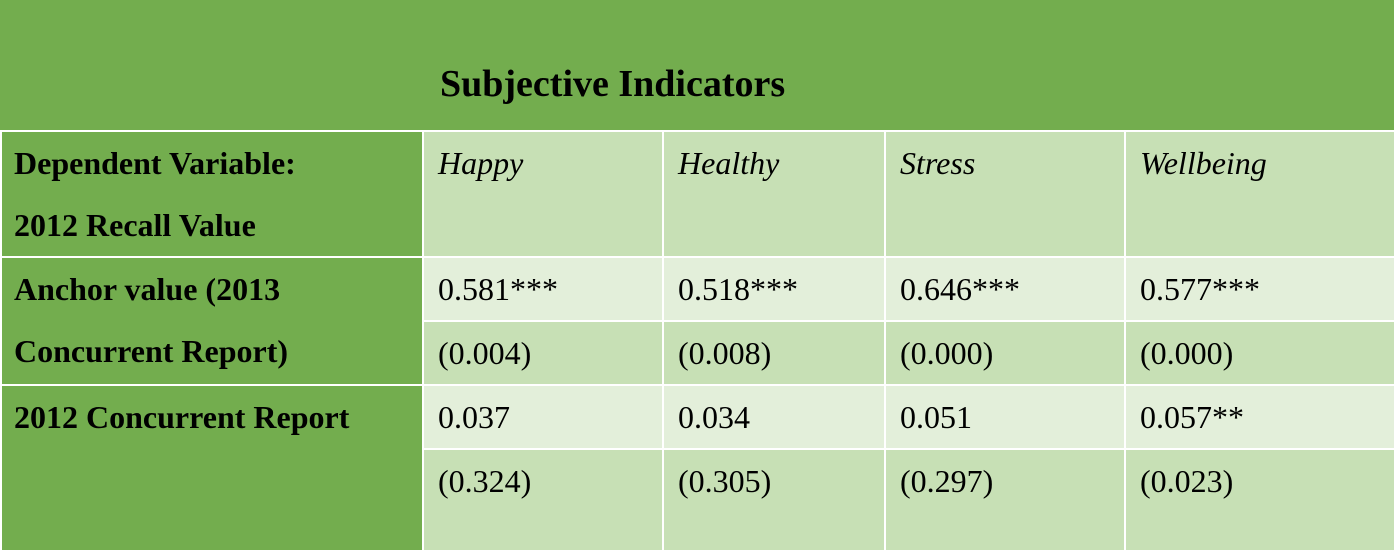 This screenshot has height=552, width=1394. I want to click on table-cell: 0.646***, so click(1005, 289).